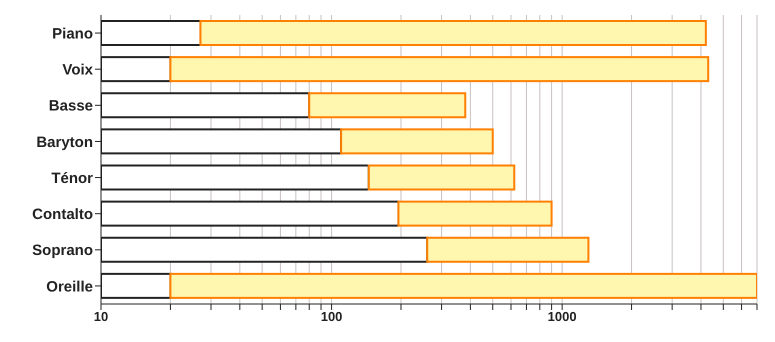  Describe the element at coordinates (562, 316) in the screenshot. I see `x-tick-label: 1000` at that location.